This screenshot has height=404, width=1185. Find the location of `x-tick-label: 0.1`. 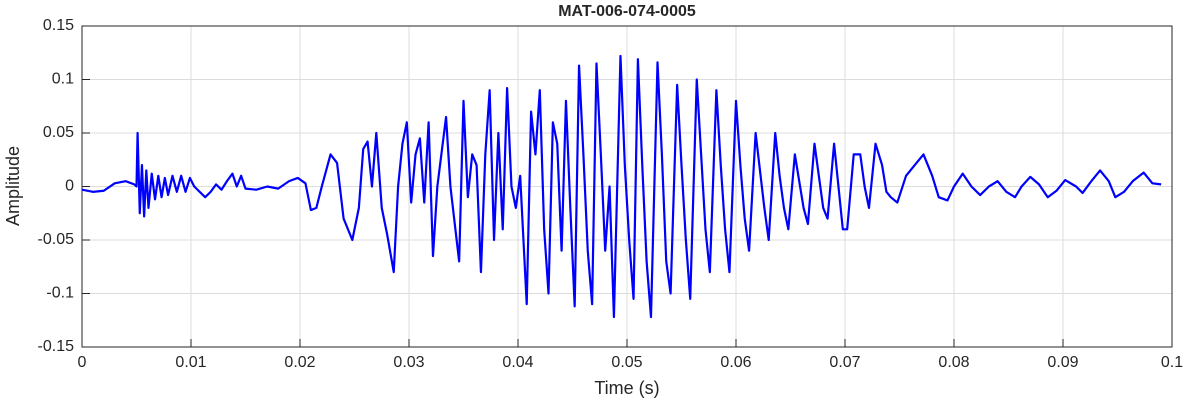

x-tick-label: 0.1 is located at coordinates (1172, 362).